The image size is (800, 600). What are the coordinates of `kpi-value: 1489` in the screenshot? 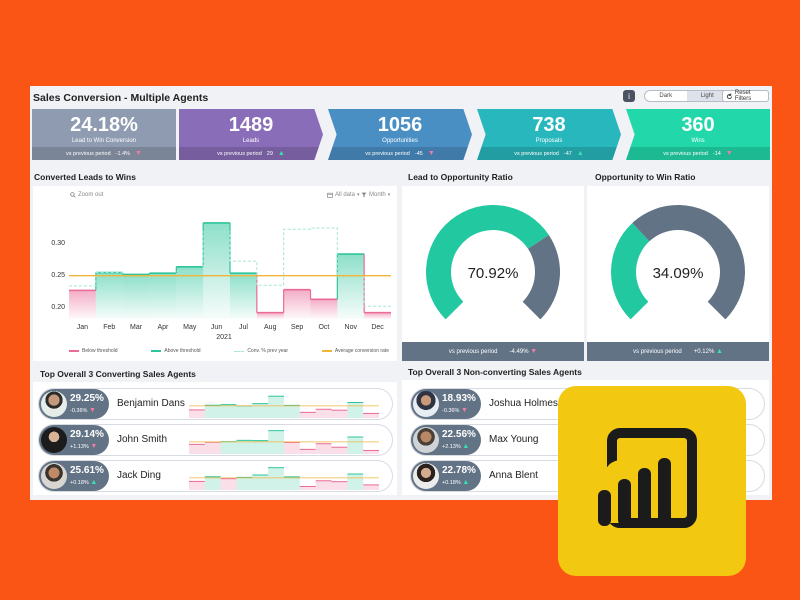 It's located at (251, 125).